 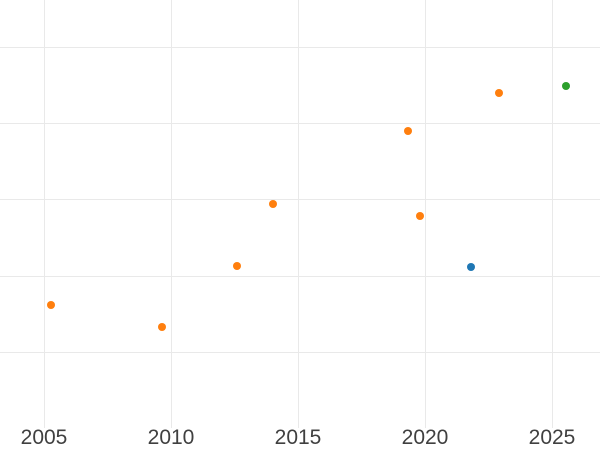 I want to click on x-tick-label: 2005, so click(x=44, y=437).